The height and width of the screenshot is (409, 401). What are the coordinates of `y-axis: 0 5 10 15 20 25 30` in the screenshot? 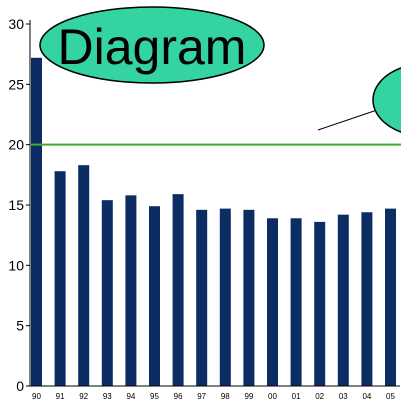 It's located at (19, 205).